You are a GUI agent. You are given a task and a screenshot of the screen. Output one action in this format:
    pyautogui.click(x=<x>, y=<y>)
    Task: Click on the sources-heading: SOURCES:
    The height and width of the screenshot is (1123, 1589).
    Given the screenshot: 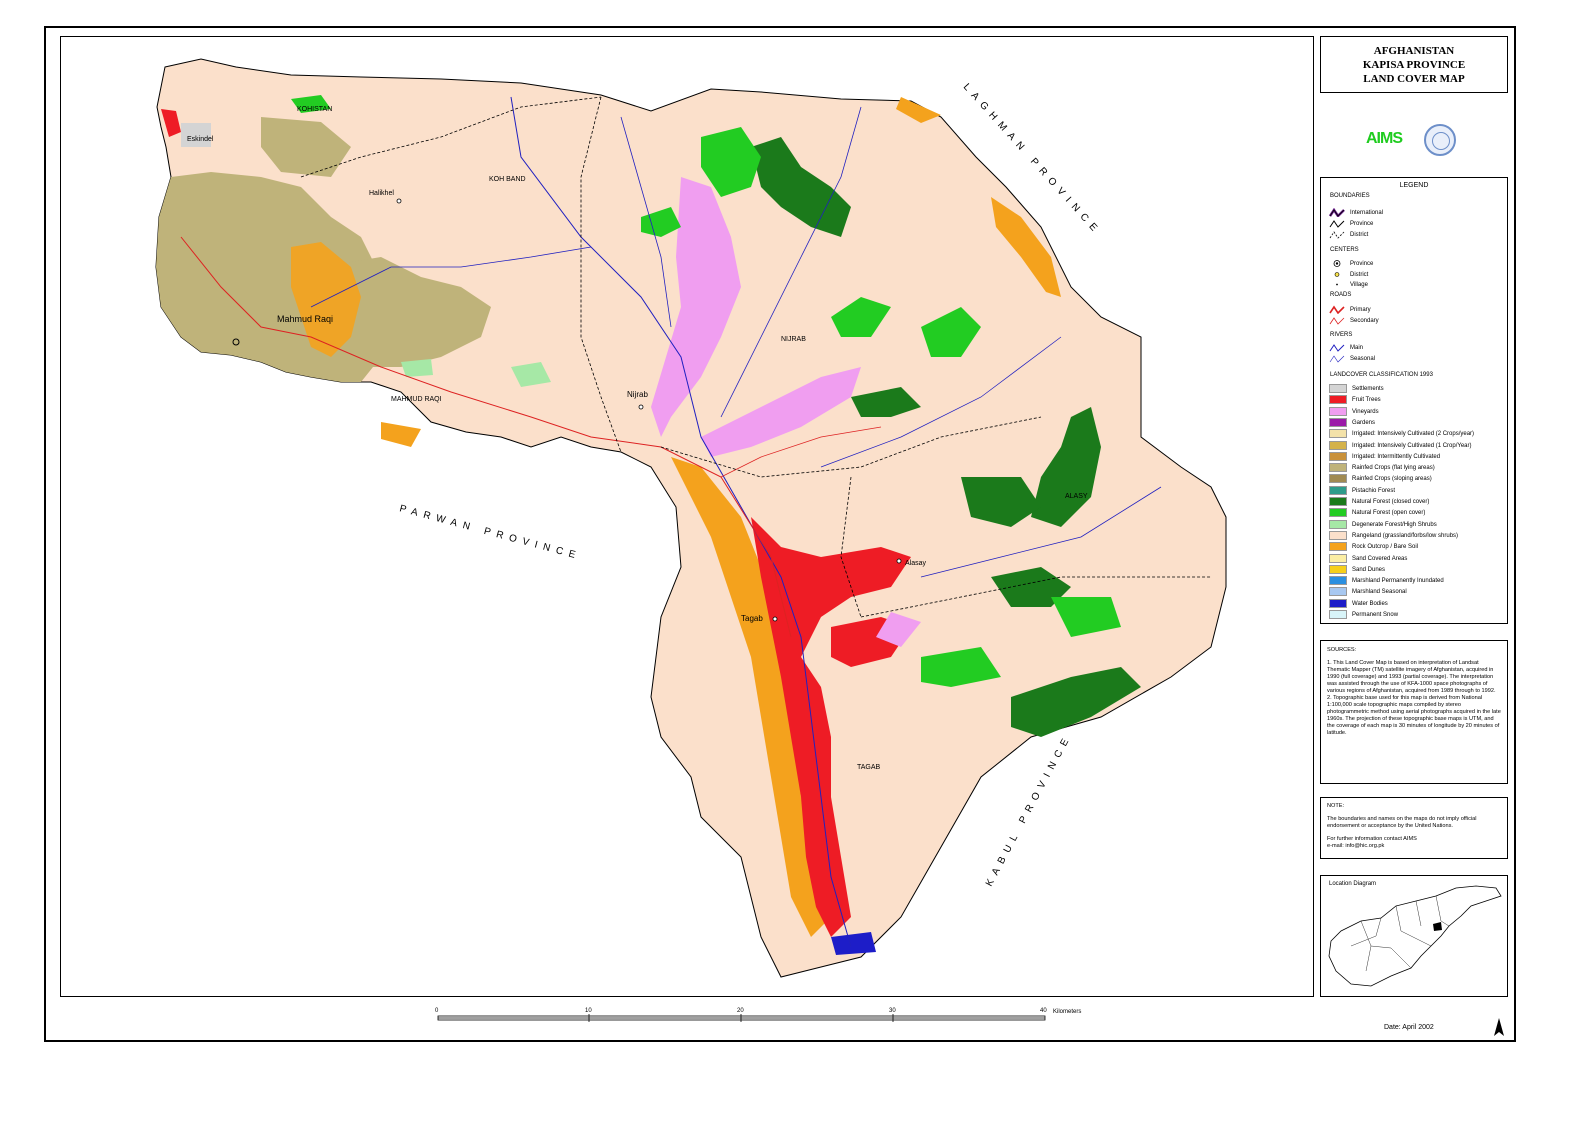 What is the action you would take?
    pyautogui.click(x=1342, y=650)
    